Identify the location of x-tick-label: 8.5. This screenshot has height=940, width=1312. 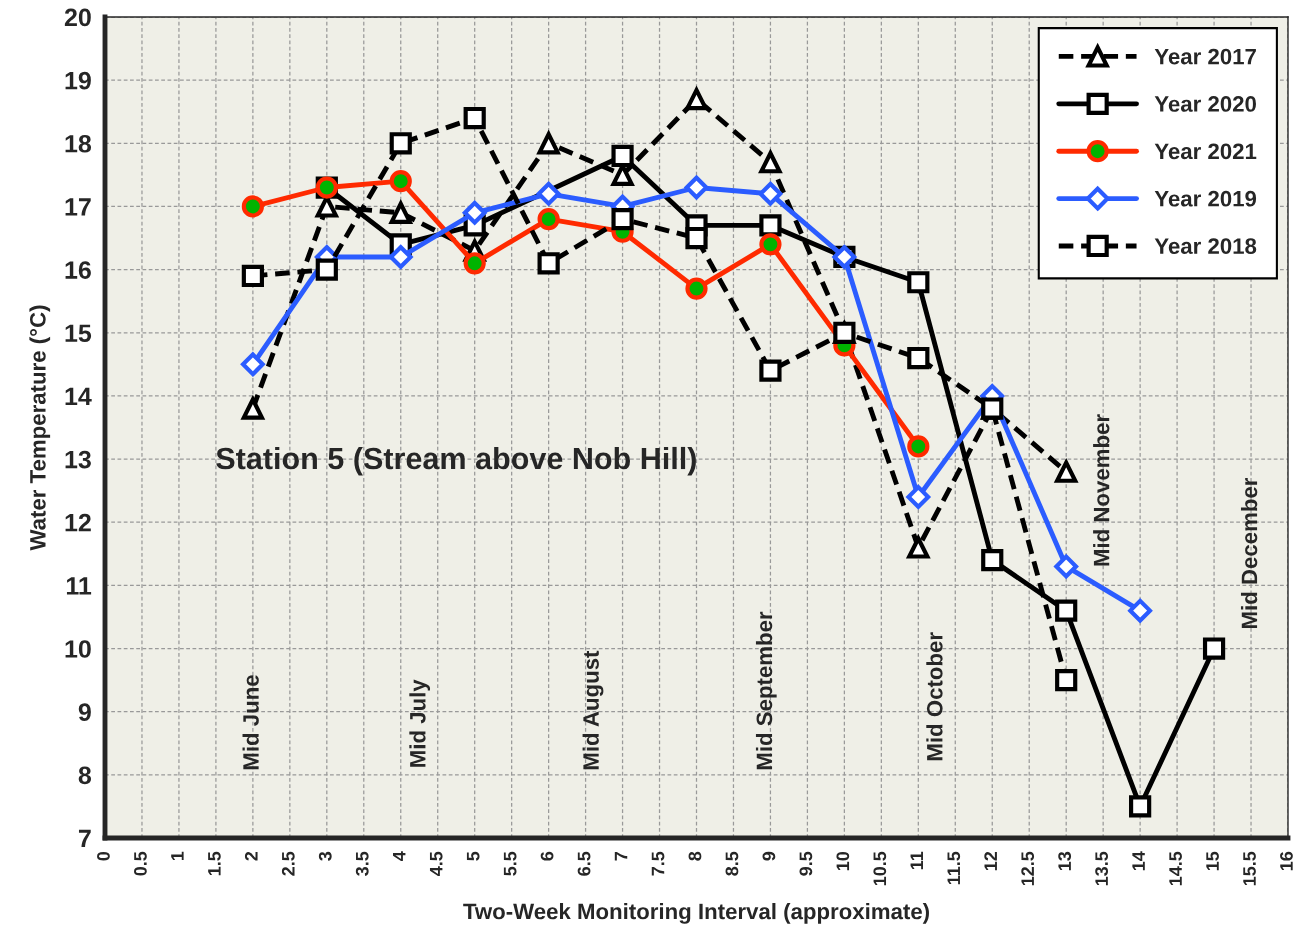
(732, 863).